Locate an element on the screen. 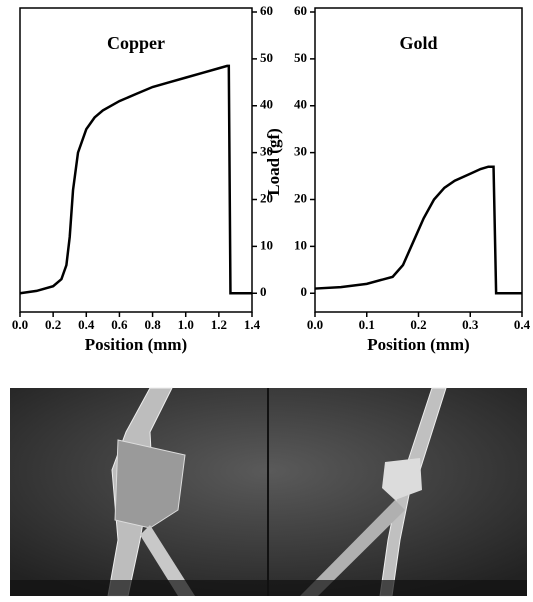  data-line is located at coordinates (418, 230).